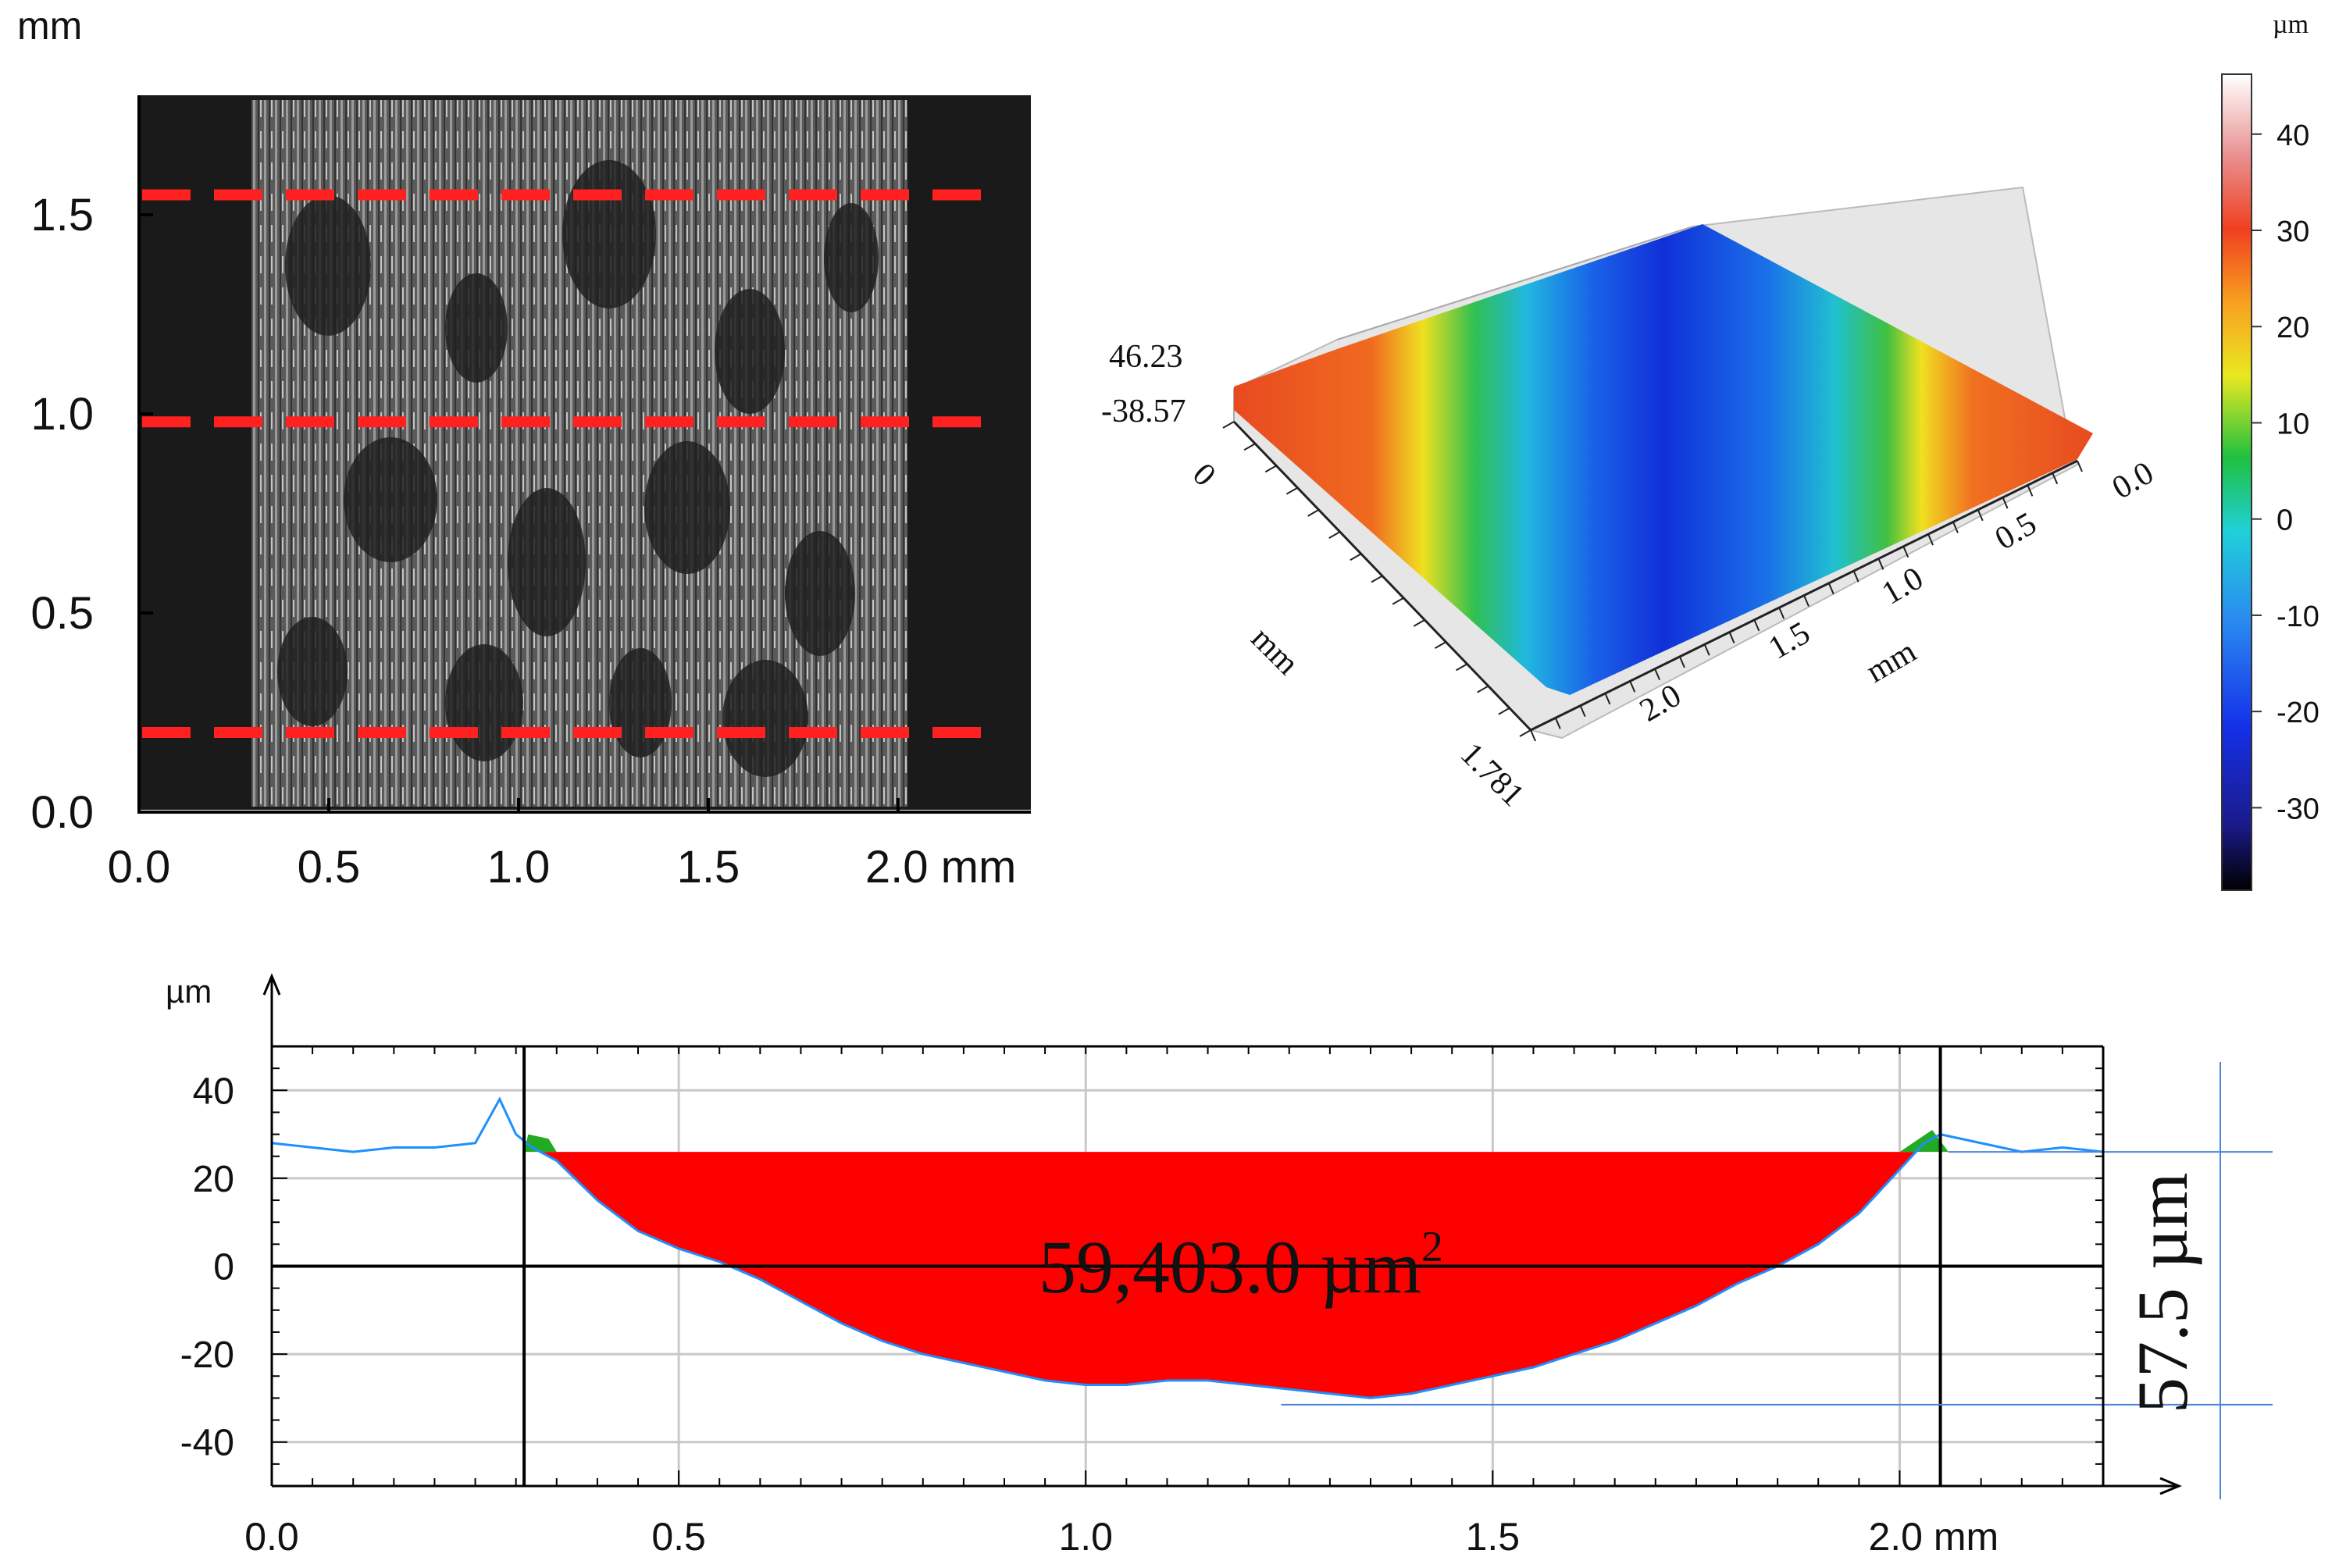  What do you see at coordinates (207, 1267) in the screenshot?
I see `profile-y-ticks: 40 20 0 -20 -40` at bounding box center [207, 1267].